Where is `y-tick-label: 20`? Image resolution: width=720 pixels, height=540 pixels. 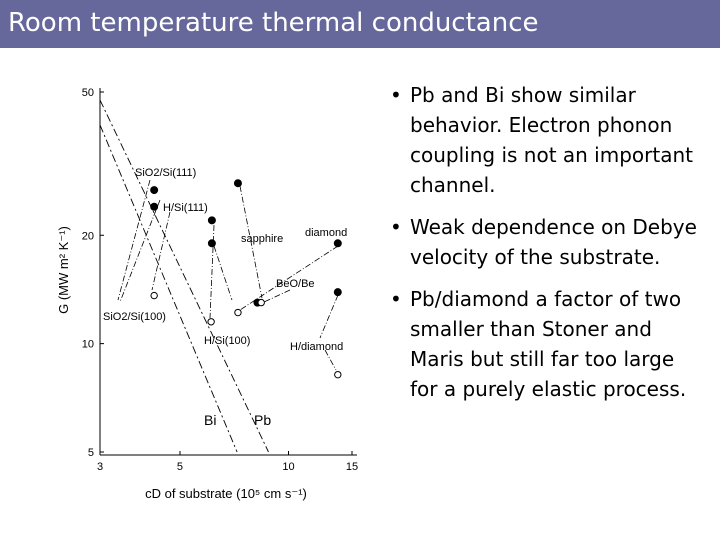
y-tick-label: 20 is located at coordinates (88, 236).